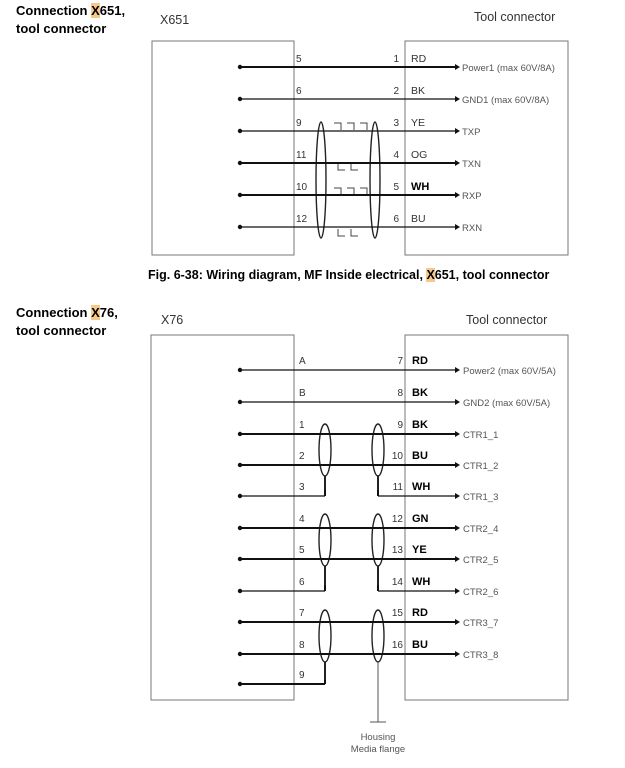 The image size is (625, 768). I want to click on section2-heading: Connection X76, tool connector, so click(67, 321).